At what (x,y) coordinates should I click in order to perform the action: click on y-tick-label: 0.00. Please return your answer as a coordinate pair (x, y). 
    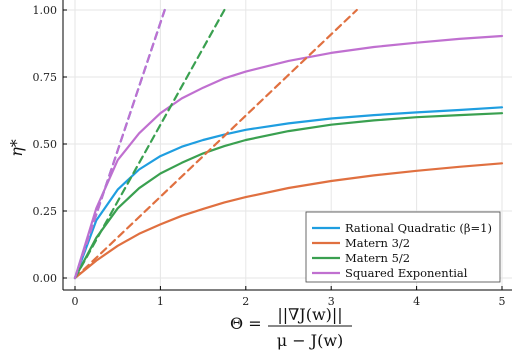
    Looking at the image, I should click on (45, 278).